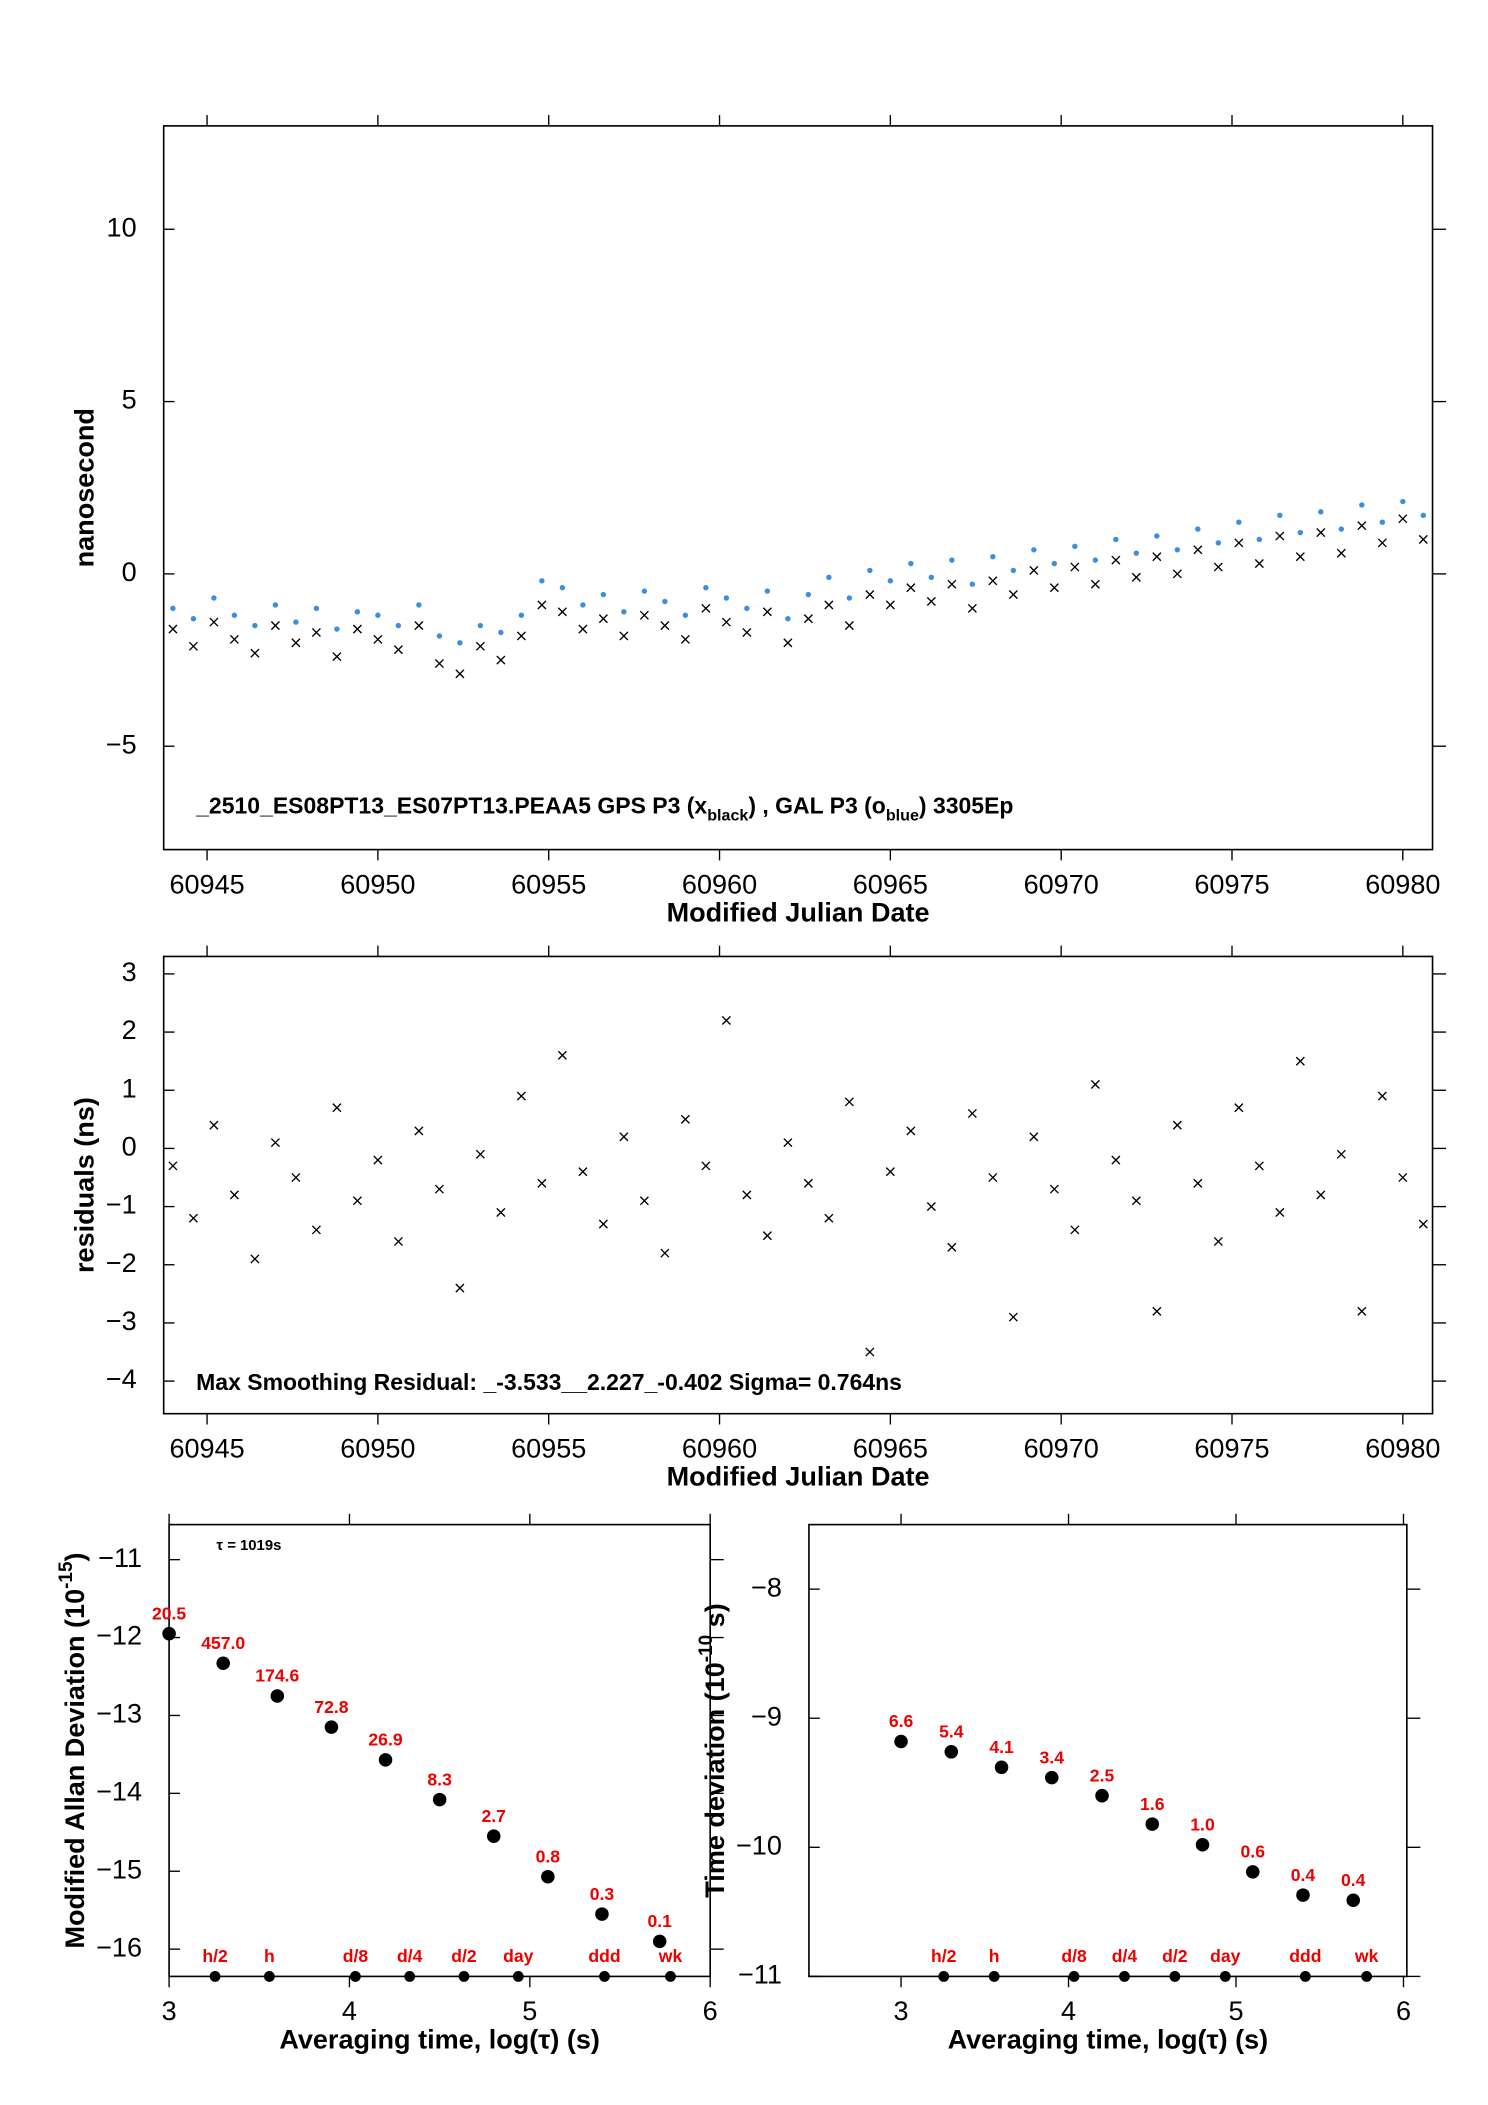 The width and height of the screenshot is (1488, 2105). What do you see at coordinates (1353, 1880) in the screenshot?
I see `point-label: 0.4` at bounding box center [1353, 1880].